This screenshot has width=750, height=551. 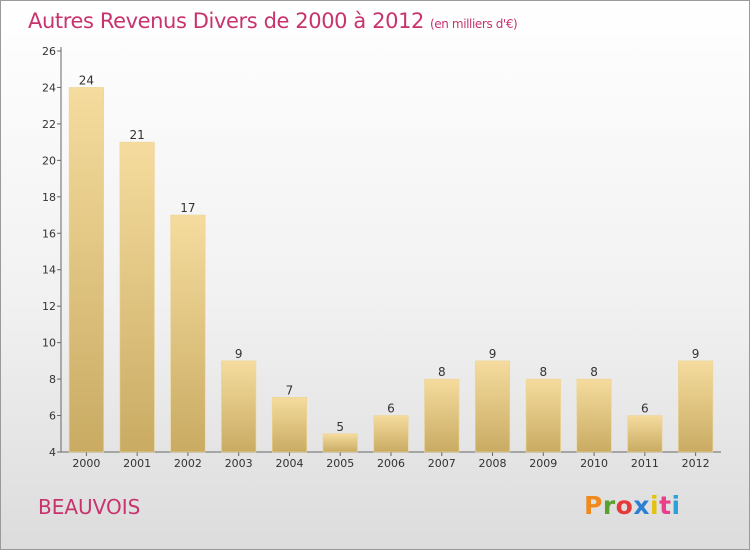 What do you see at coordinates (226, 21) in the screenshot?
I see `chart-title-text: Autres Revenus Divers de 2000 à 2012` at bounding box center [226, 21].